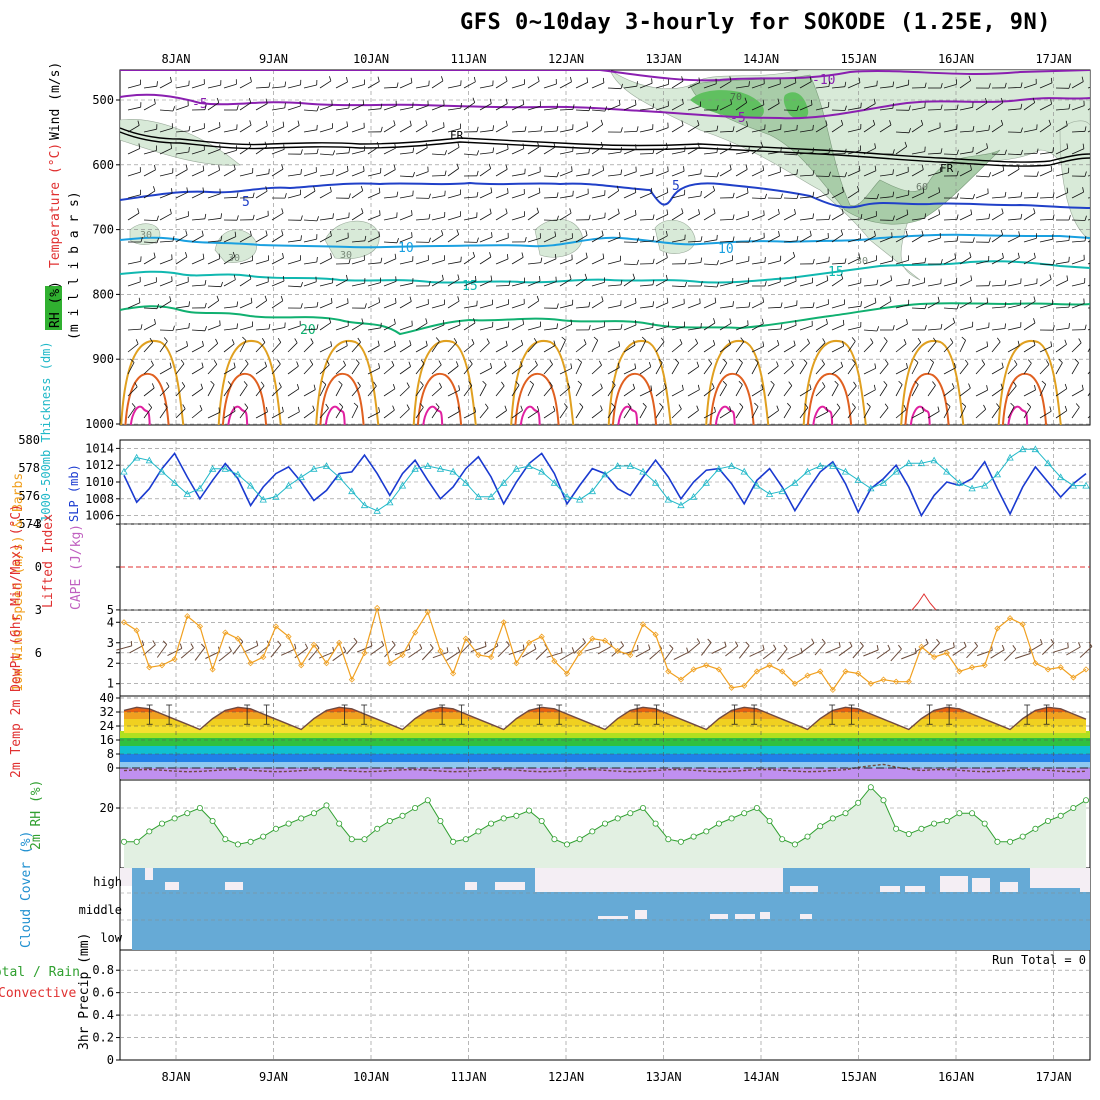 This screenshot has height=1100, width=1100. I want to click on surface-contour, so click(444, 382).